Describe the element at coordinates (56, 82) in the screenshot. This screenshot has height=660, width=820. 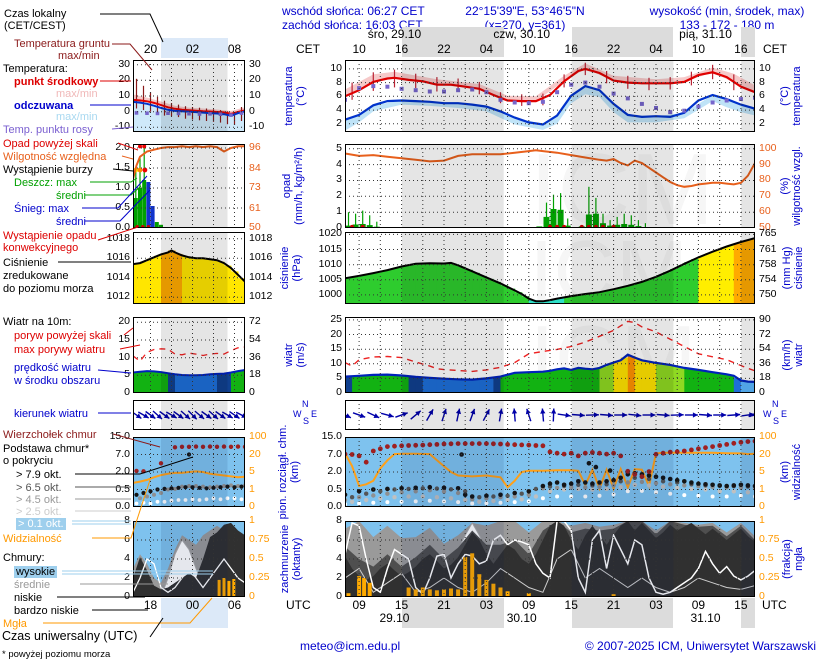
I see `legend-temp1: punkt środkowy` at that location.